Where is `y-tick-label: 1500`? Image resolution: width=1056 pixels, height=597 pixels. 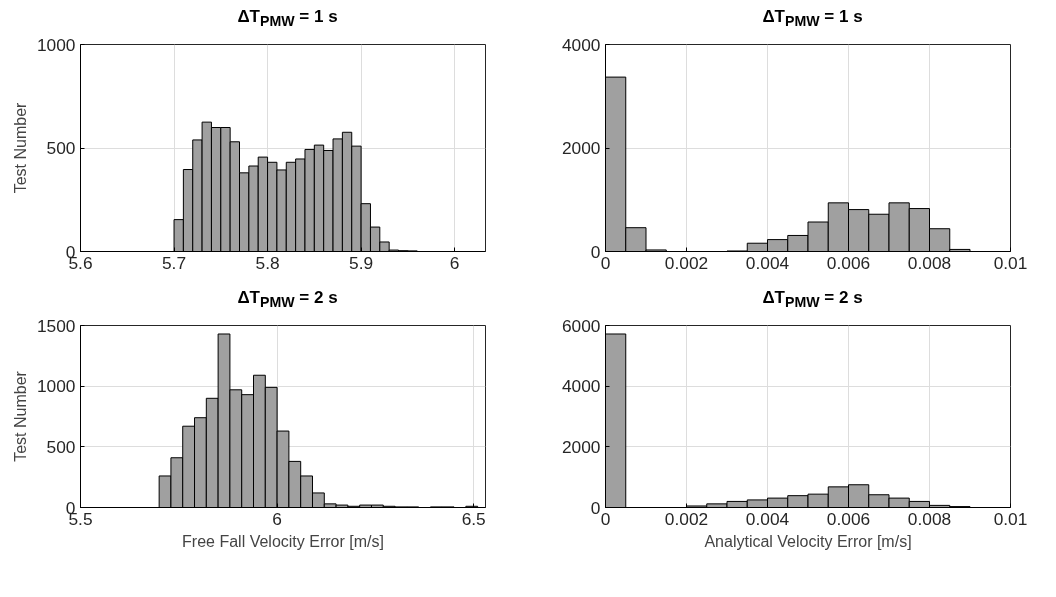 y-tick-label: 1500 is located at coordinates (56, 325).